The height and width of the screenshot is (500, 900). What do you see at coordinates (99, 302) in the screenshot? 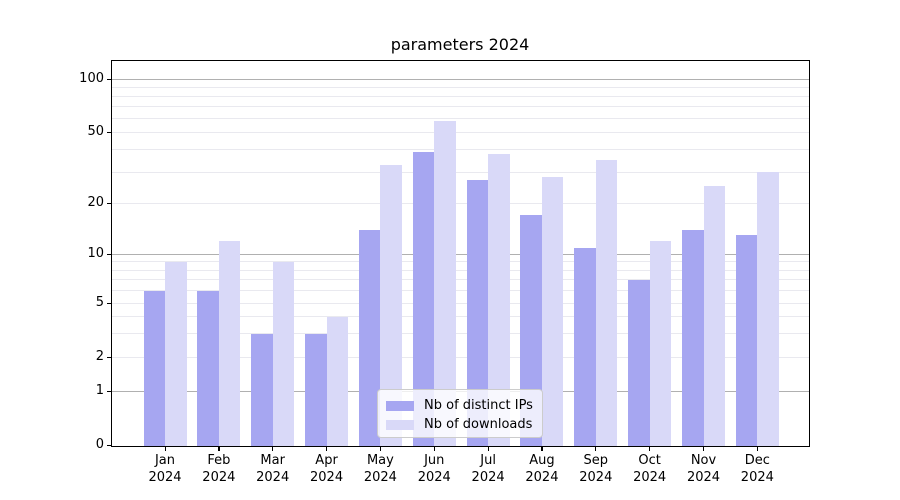
I see `y-tick-label: 5` at bounding box center [99, 302].